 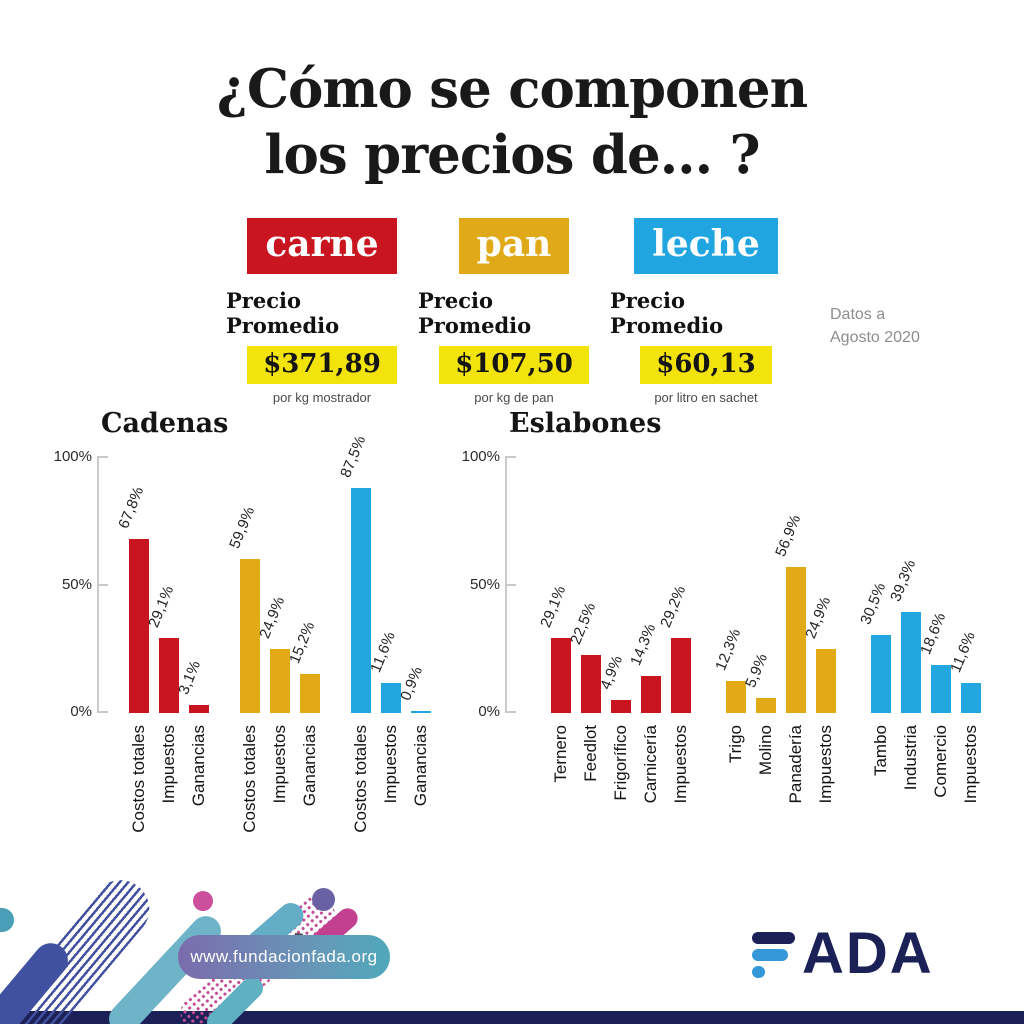 I want to click on bar-industria: 39,3% Industria, so click(x=904, y=673).